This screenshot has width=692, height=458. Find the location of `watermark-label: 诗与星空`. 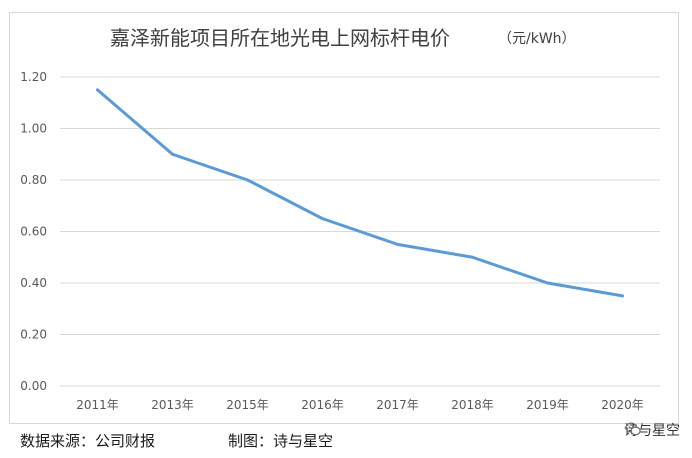

watermark-label: 诗与星空 is located at coordinates (652, 431).